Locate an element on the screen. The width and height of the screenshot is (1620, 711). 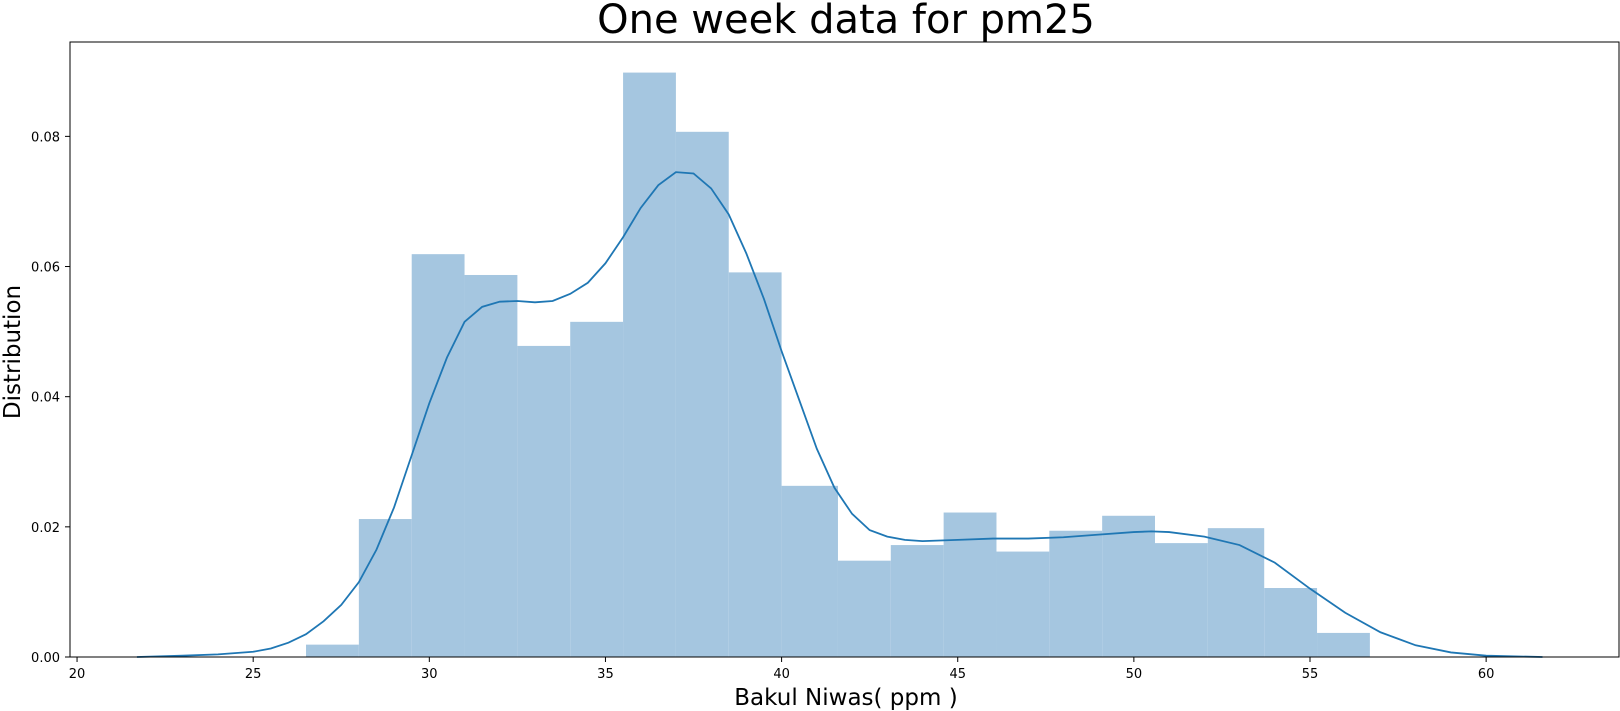
y-tick-label: 0.02 is located at coordinates (45, 528).